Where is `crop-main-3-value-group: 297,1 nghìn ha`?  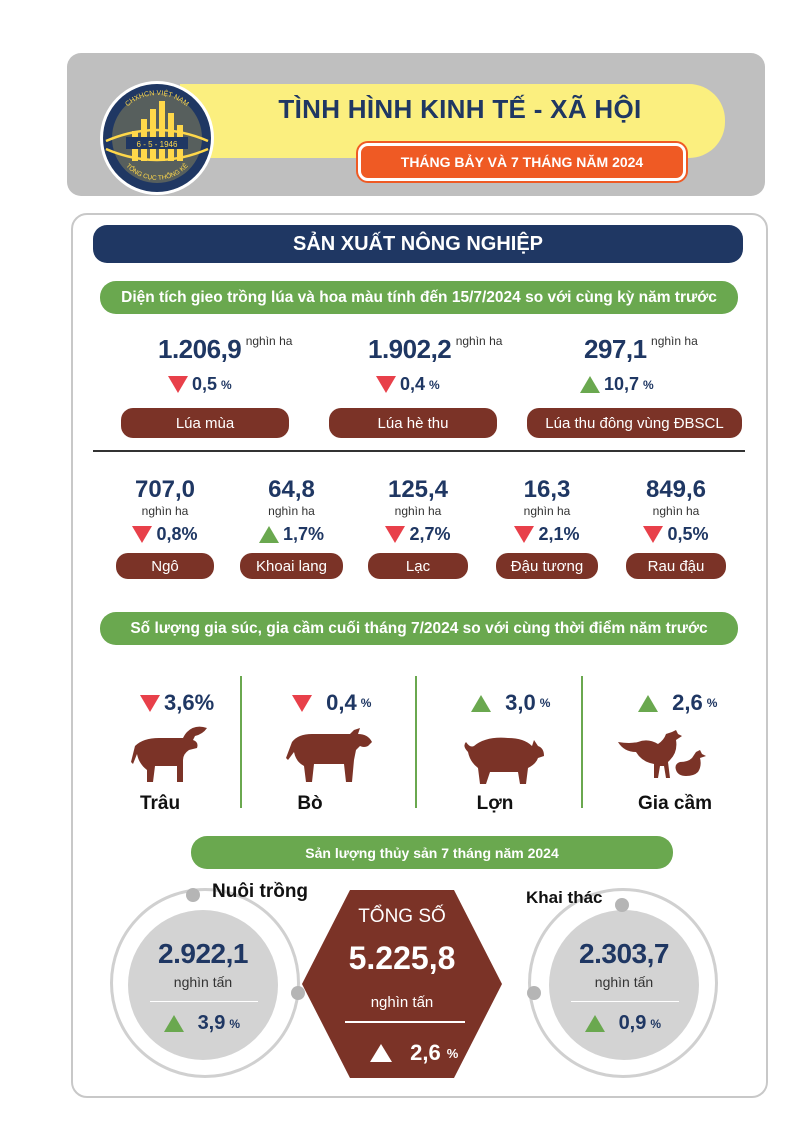 crop-main-3-value-group: 297,1 nghìn ha is located at coordinates (641, 349).